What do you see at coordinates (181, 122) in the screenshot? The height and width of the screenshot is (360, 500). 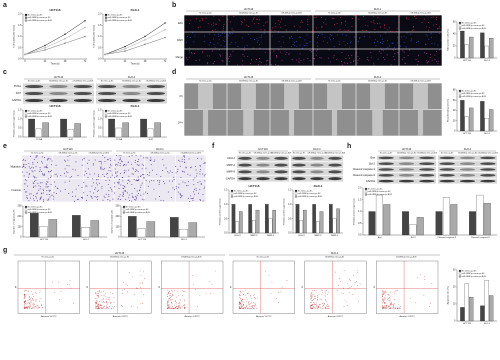 I see `image-row-label: 24 h` at bounding box center [181, 122].